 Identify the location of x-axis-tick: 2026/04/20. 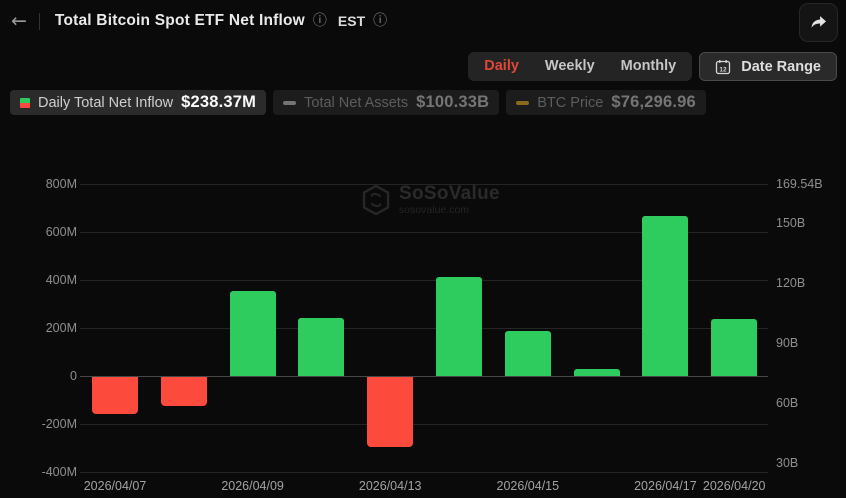
(734, 486).